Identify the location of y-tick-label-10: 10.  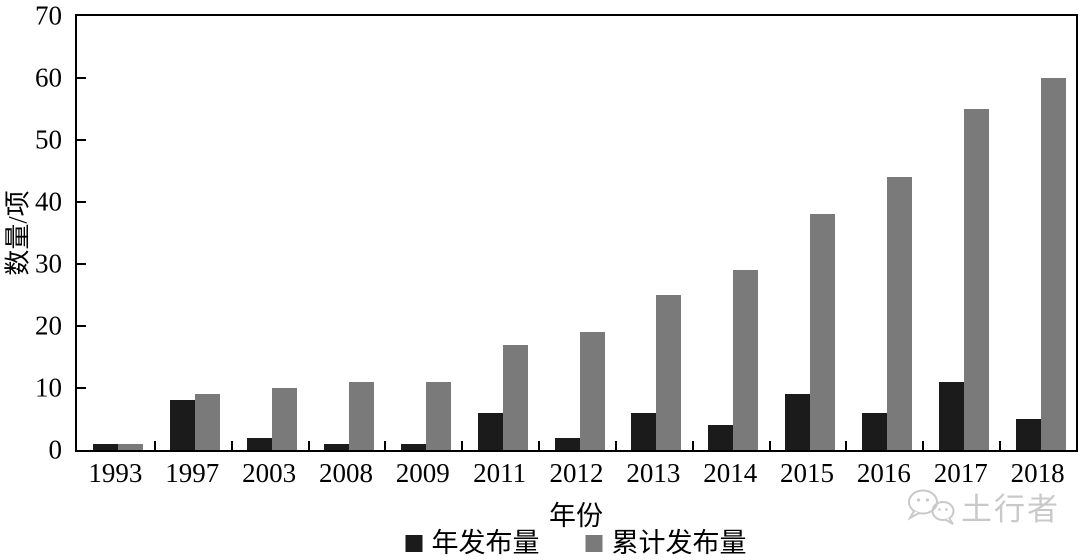
(48, 387).